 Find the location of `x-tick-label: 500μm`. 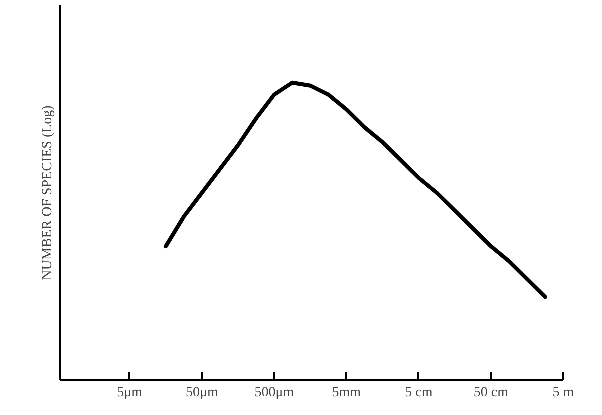

x-tick-label: 500μm is located at coordinates (274, 393).